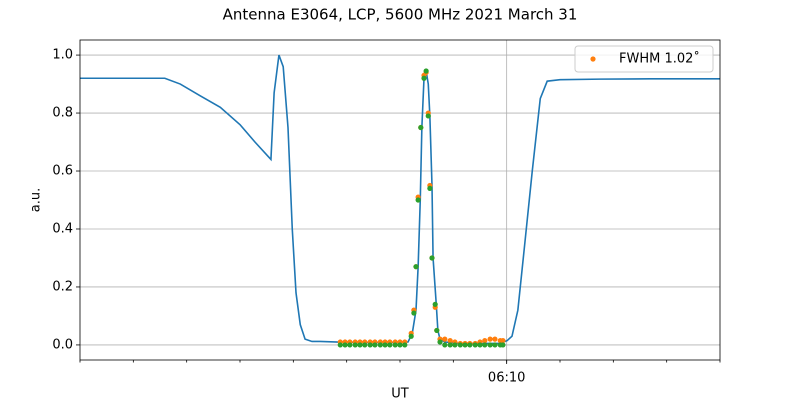 This screenshot has height=400, width=800. What do you see at coordinates (400, 393) in the screenshot?
I see `x-axis-label: UT` at bounding box center [400, 393].